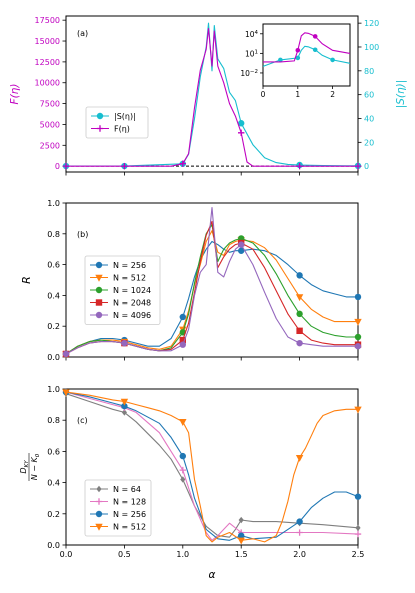 The image size is (415, 593). What do you see at coordinates (24, 467) in the screenshot?
I see `y-axis-label-numerator: DKY` at bounding box center [24, 467].